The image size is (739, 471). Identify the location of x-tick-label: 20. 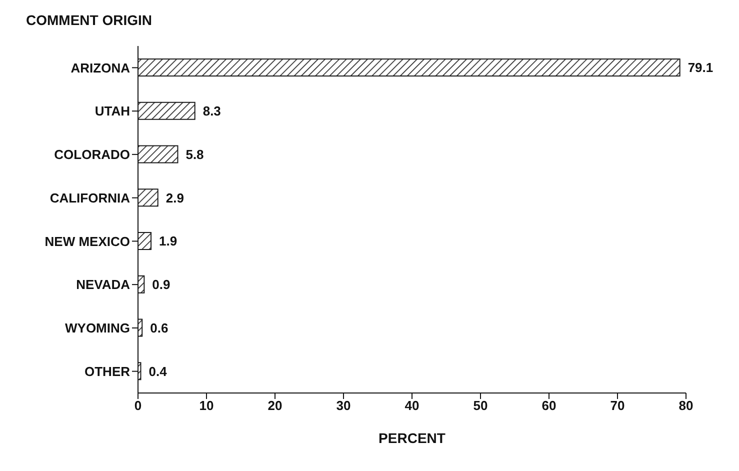
(275, 406).